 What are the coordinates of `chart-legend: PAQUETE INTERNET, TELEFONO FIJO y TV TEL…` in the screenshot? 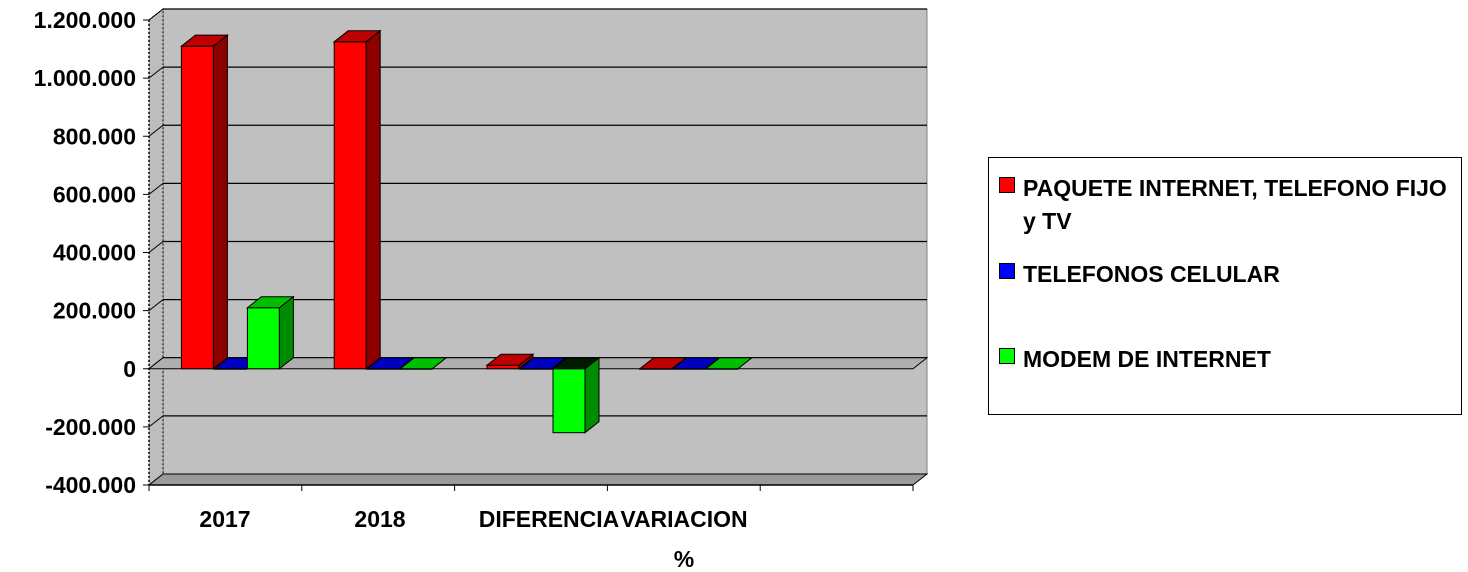 It's located at (1225, 286).